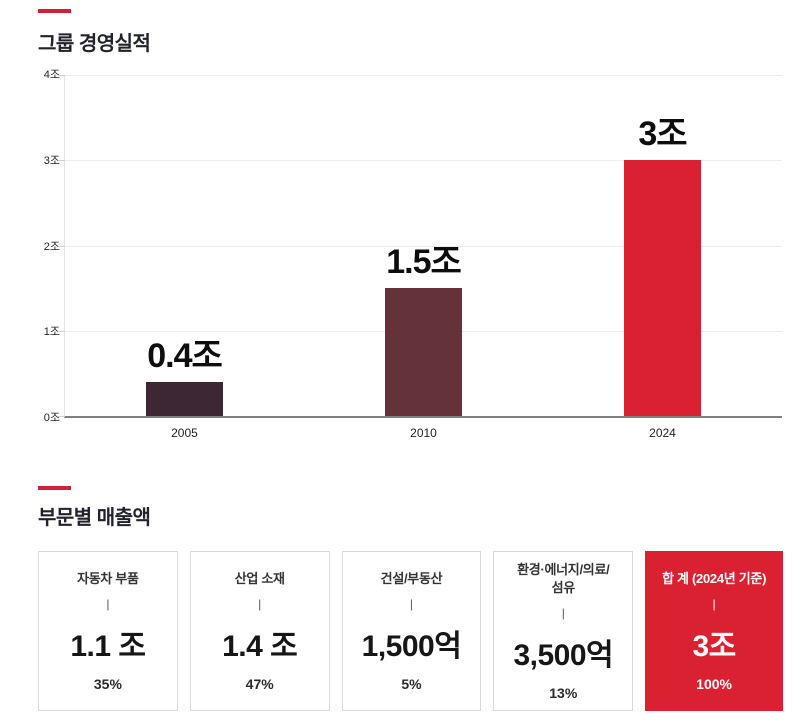 The width and height of the screenshot is (800, 726). What do you see at coordinates (662, 433) in the screenshot?
I see `bar-category-label: 2024` at bounding box center [662, 433].